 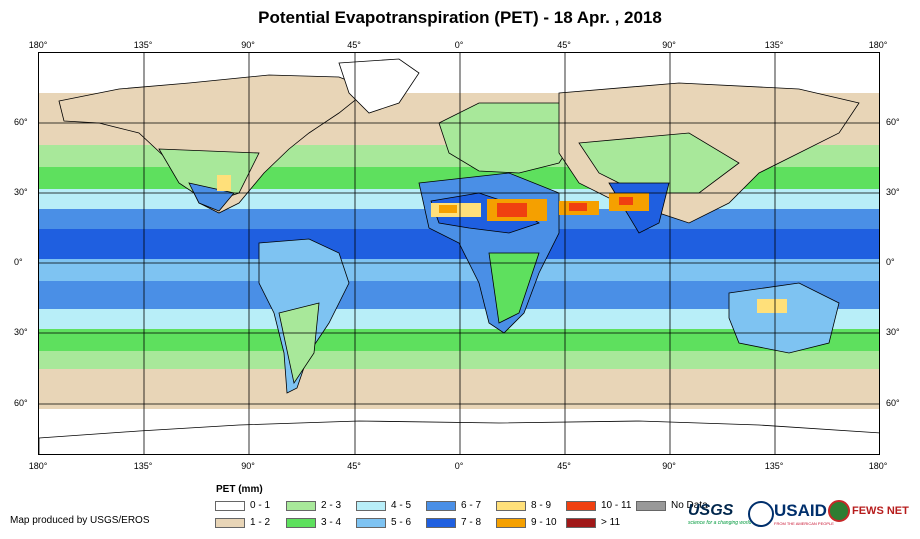 What do you see at coordinates (80, 520) in the screenshot?
I see `credit-text: Map produced by USGS/EROS` at bounding box center [80, 520].